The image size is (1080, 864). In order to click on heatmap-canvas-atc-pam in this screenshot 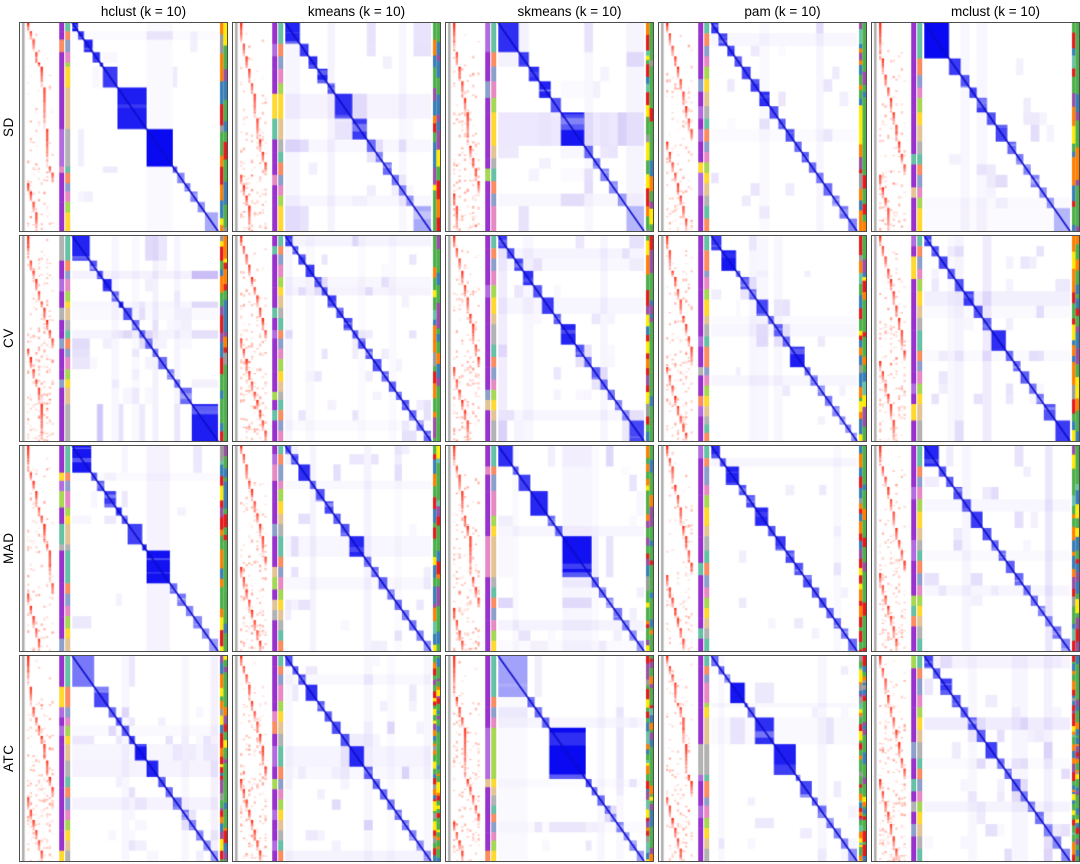, I will do `click(762, 758)`.